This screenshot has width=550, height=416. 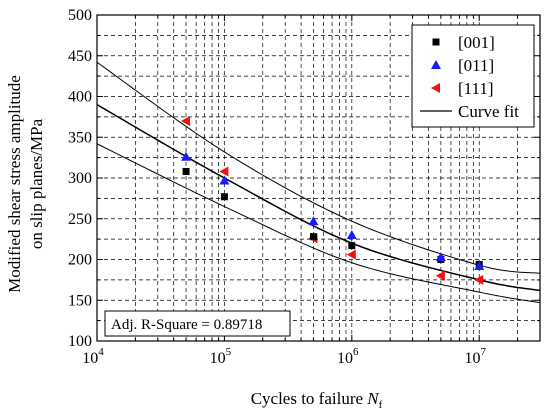 I want to click on legend-box, so click(x=473, y=76).